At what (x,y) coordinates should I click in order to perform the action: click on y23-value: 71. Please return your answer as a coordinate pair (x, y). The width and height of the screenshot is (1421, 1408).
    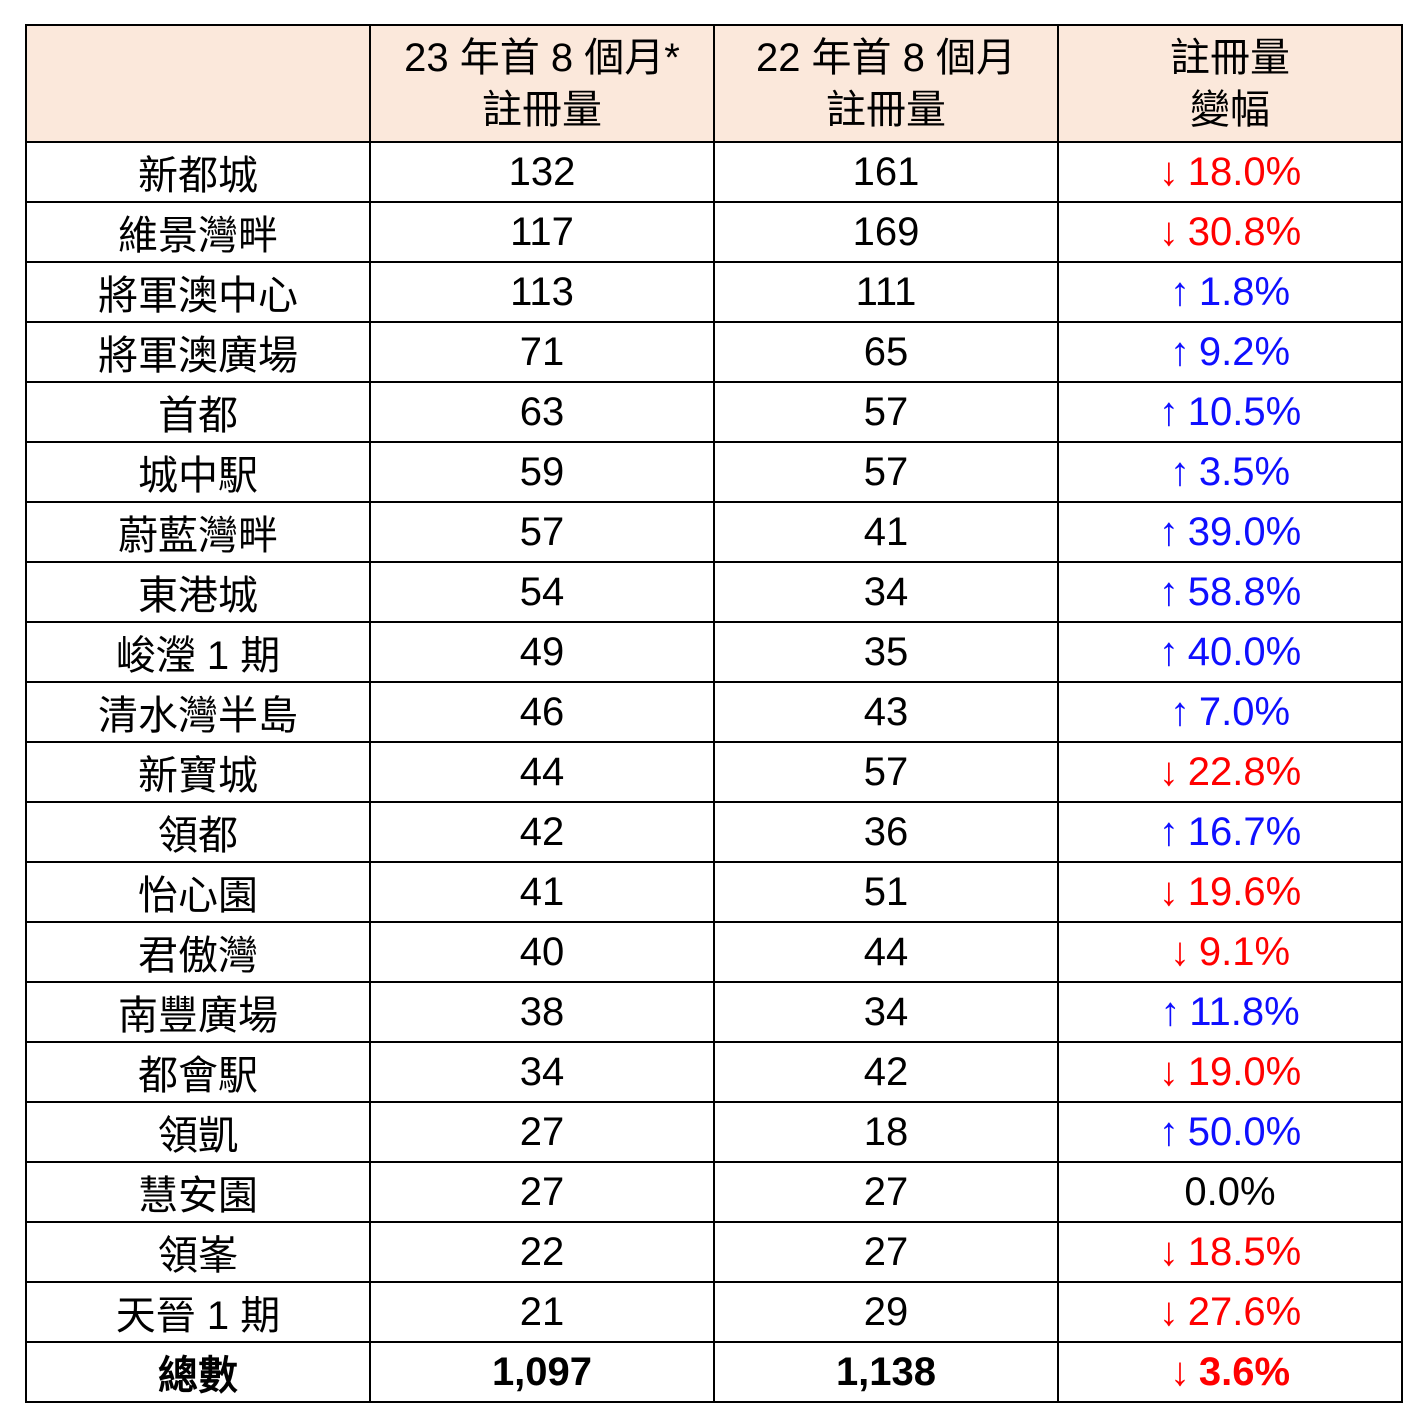
    Looking at the image, I should click on (542, 352).